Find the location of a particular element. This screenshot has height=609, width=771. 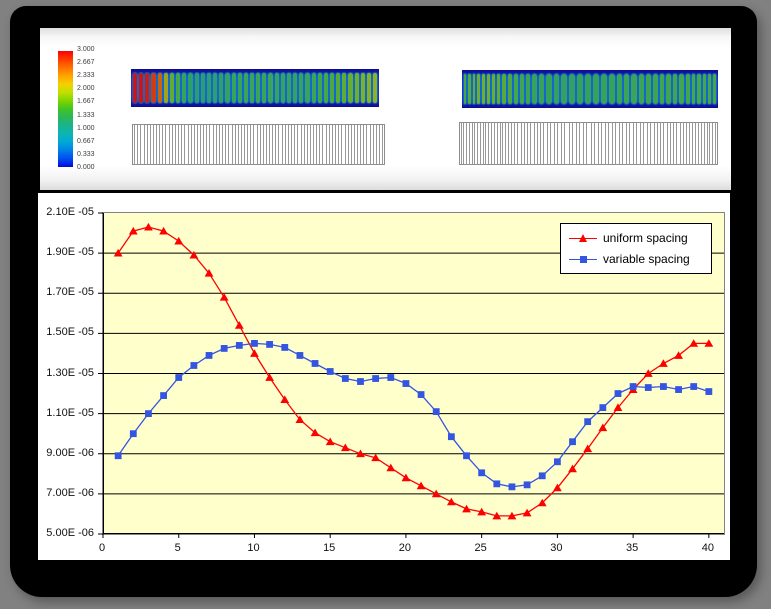

legend-label-variable: variable spacing is located at coordinates (646, 259).